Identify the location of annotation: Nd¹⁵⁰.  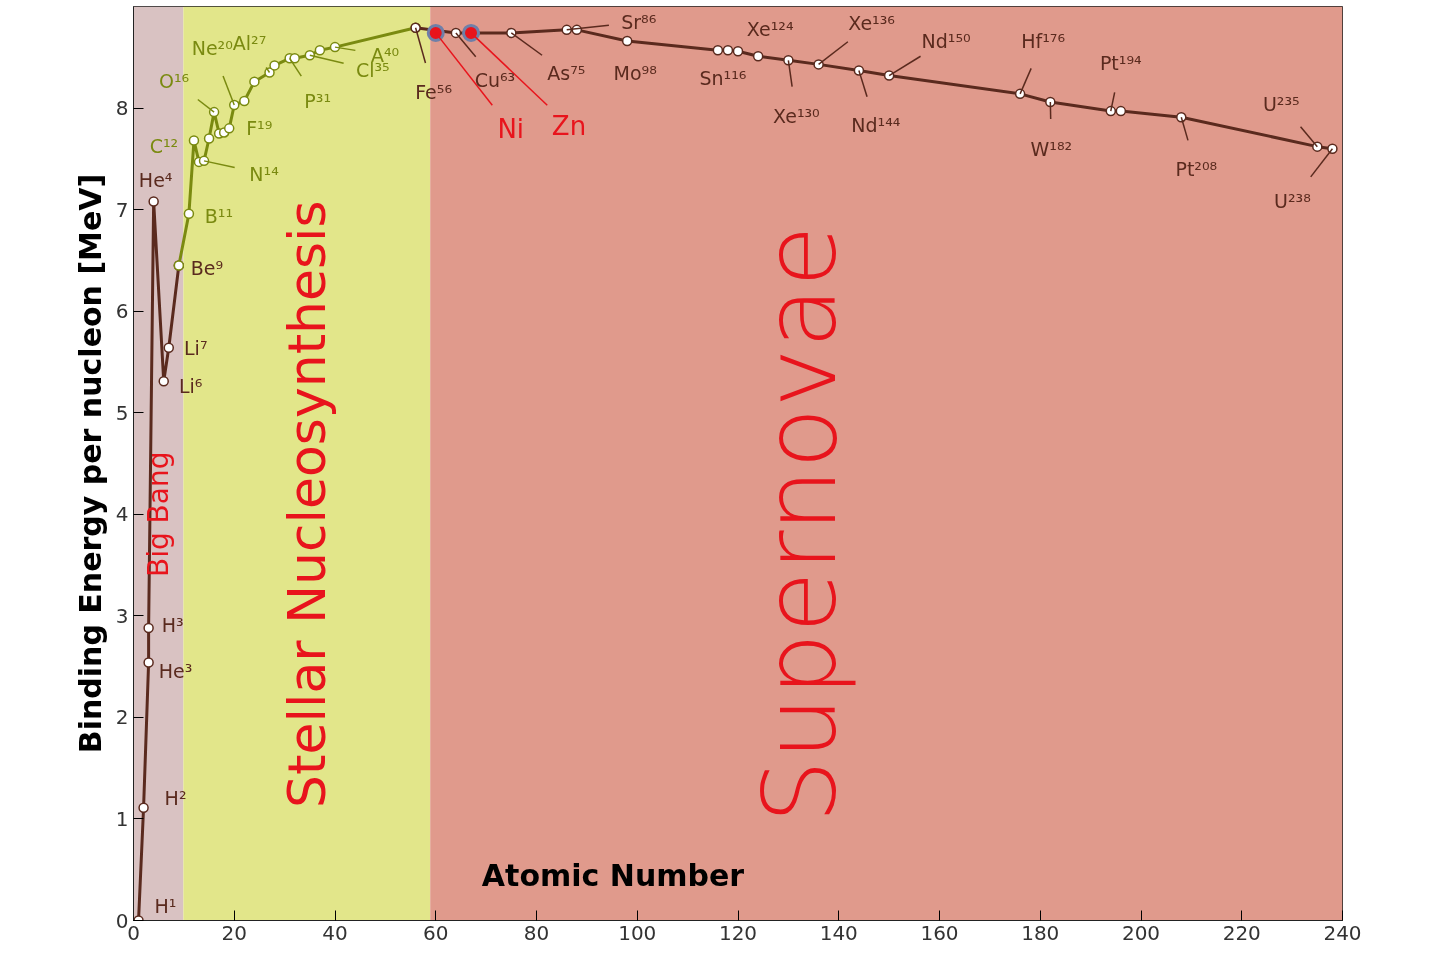
(946, 40).